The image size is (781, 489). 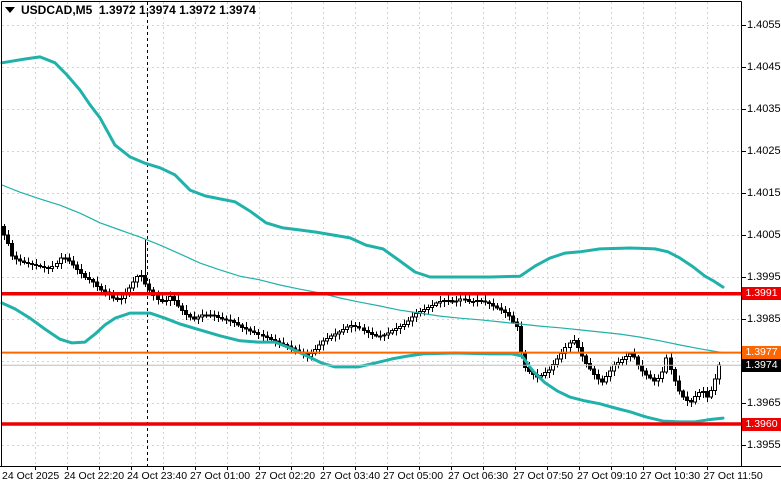 I want to click on chart-title: USDCAD,M5 1.3972 1.3974 1.3972 1.3974, so click(x=130, y=10).